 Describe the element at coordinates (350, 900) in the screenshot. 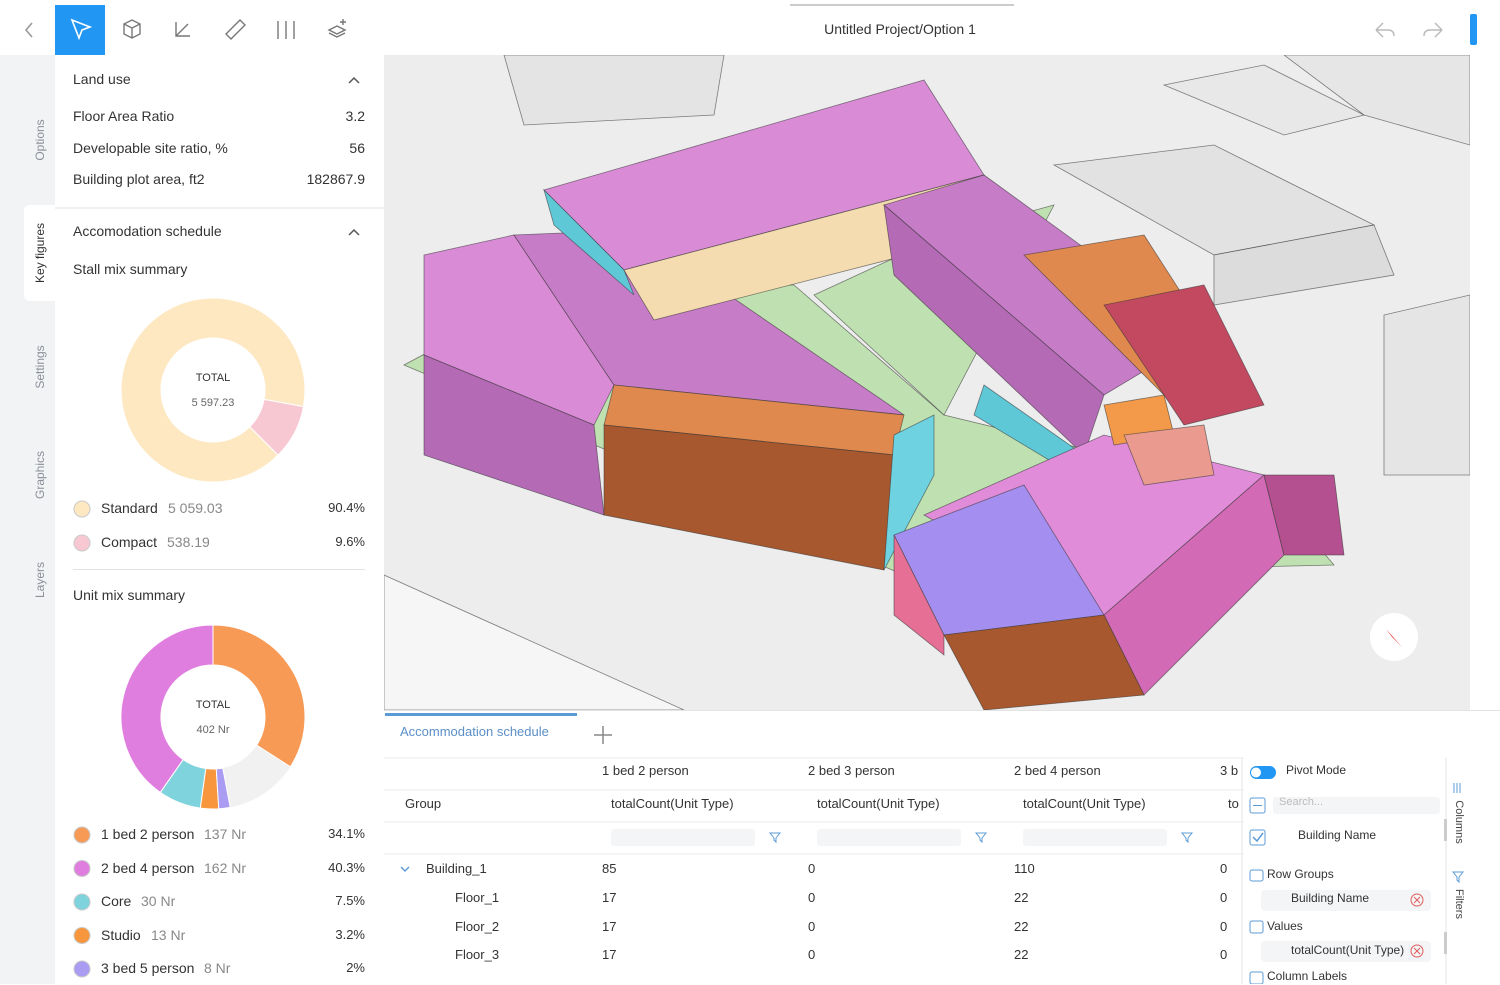

I see `legend-share: 7.5%` at that location.